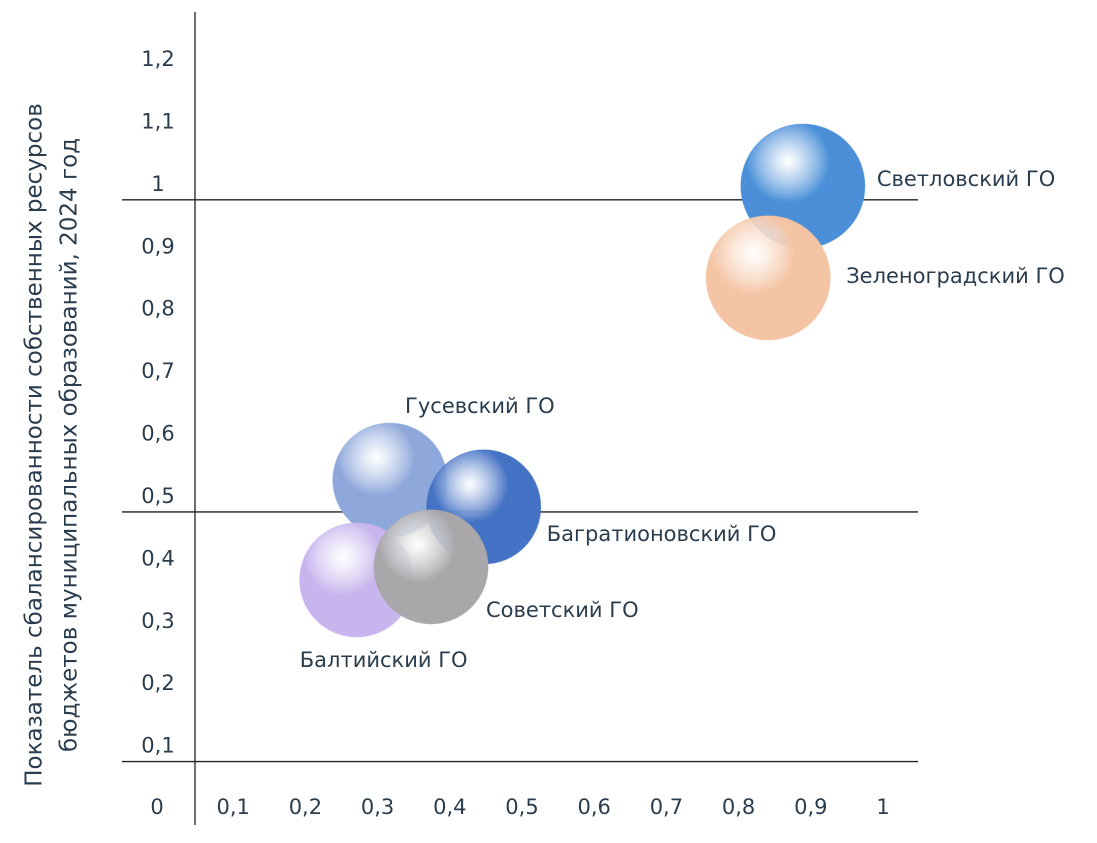  Describe the element at coordinates (156, 807) in the screenshot. I see `x-tick-label: 0` at that location.